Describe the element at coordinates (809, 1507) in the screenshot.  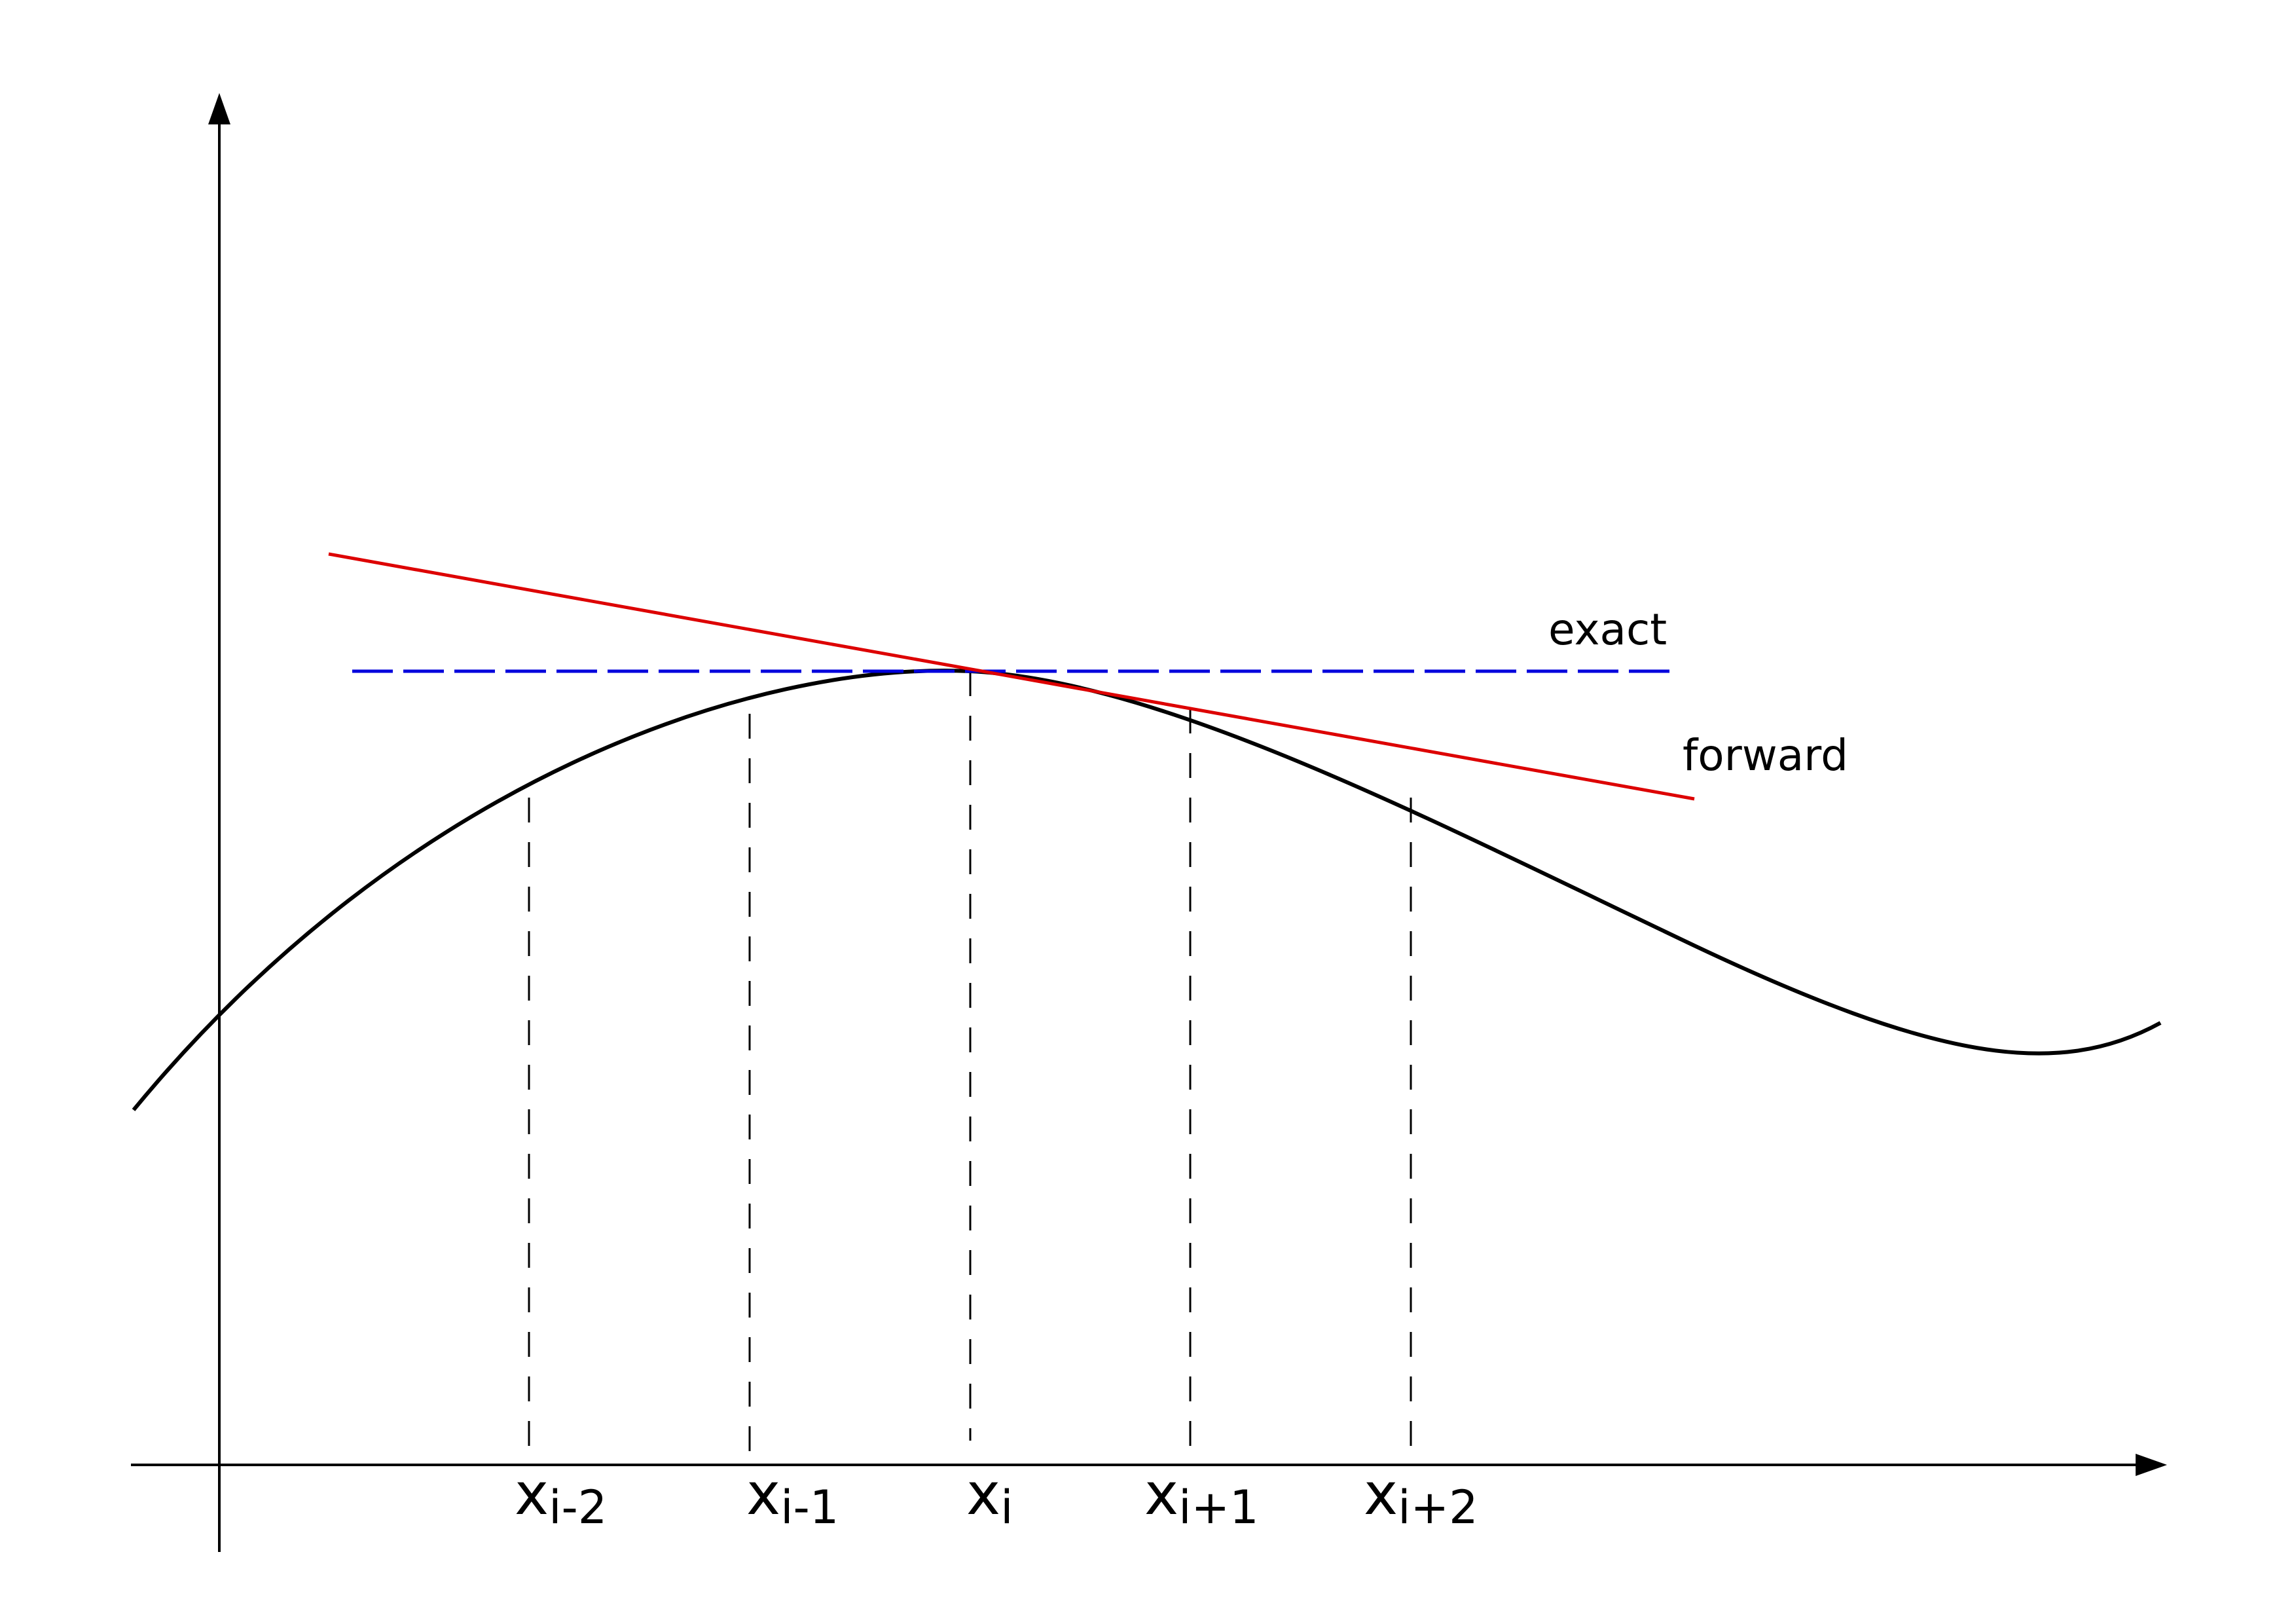
I see `tick-subscript: i-1` at that location.